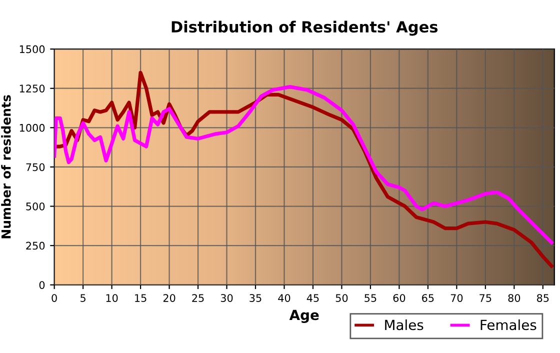 The image size is (560, 353). Describe the element at coordinates (35, 246) in the screenshot. I see `y-tick-label: 250` at that location.